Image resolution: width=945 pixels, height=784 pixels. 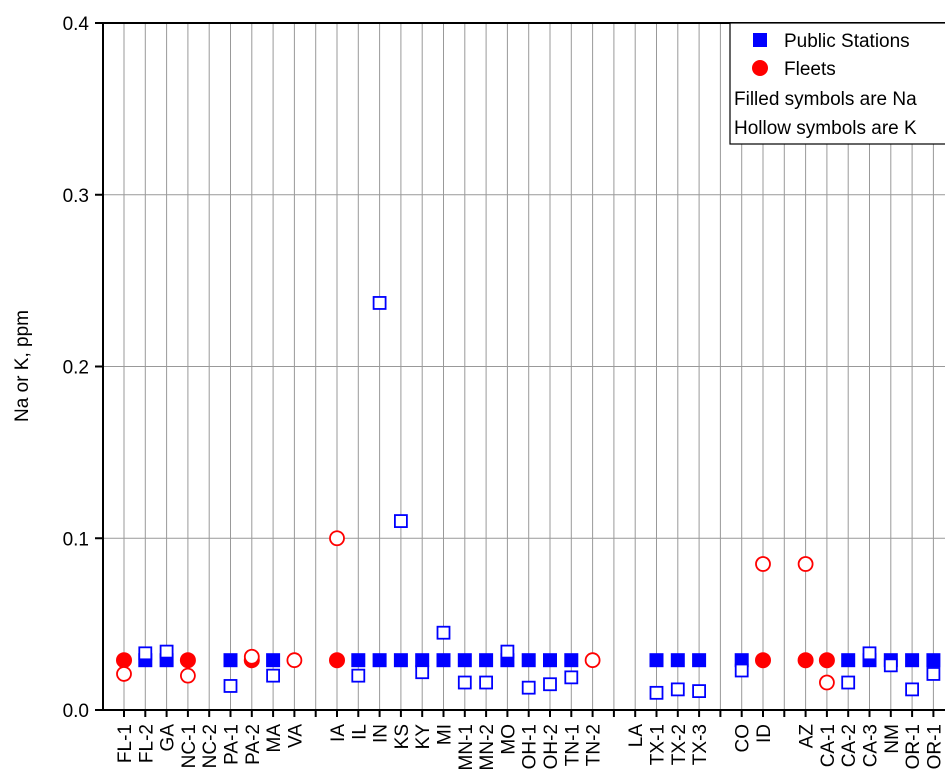 What do you see at coordinates (76, 196) in the screenshot?
I see `y-tick-label: 0.3` at bounding box center [76, 196].